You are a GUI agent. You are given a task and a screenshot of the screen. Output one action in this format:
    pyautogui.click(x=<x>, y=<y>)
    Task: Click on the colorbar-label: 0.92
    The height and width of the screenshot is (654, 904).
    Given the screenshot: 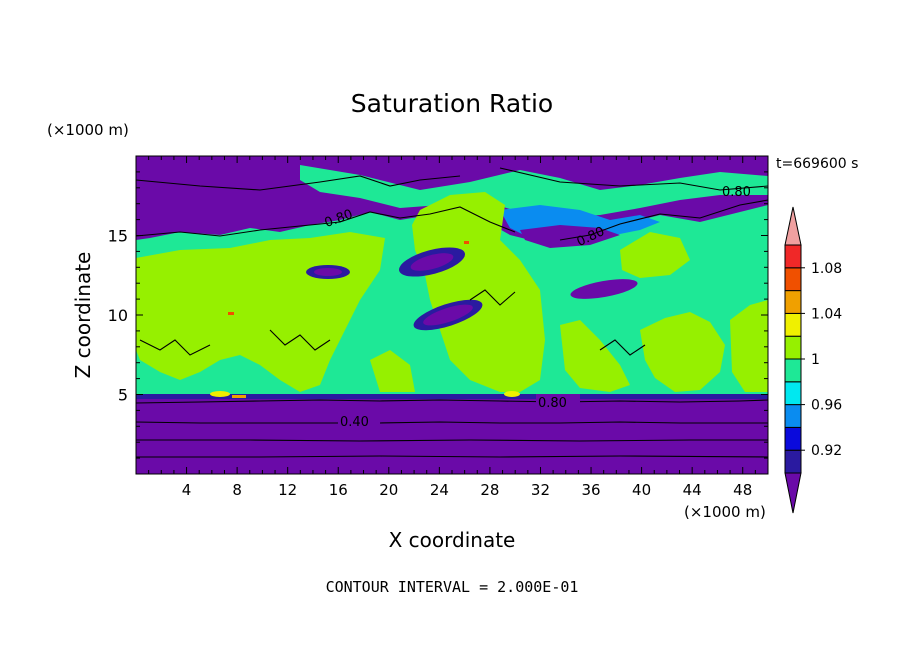 What is the action you would take?
    pyautogui.click(x=826, y=451)
    